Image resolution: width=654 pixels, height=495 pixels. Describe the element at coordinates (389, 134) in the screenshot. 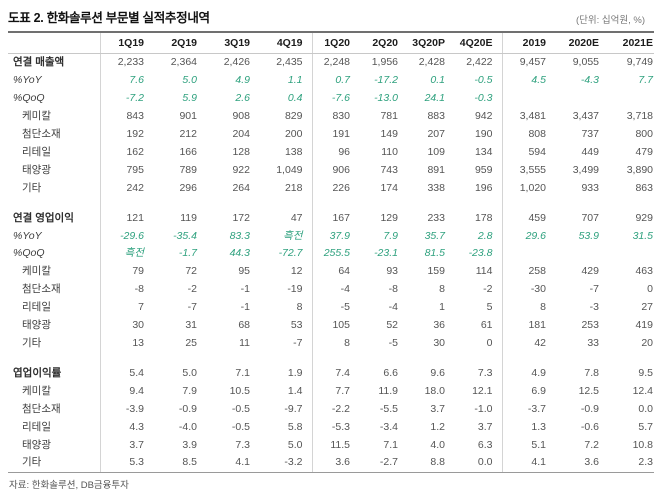

I see `value-cell: 149` at that location.